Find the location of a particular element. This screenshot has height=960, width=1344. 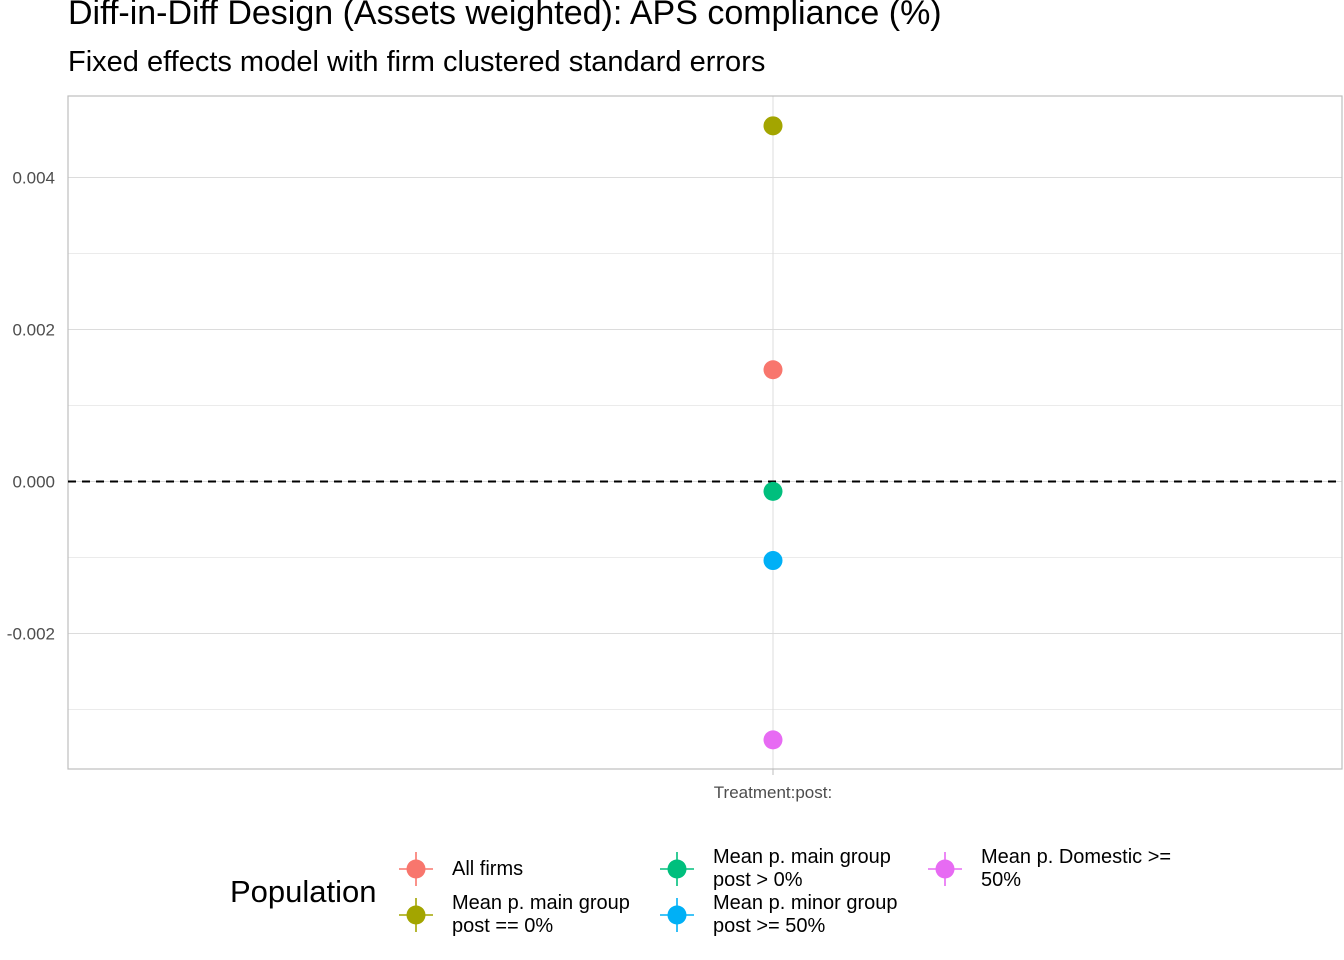

legend-label: All firms is located at coordinates (488, 869).